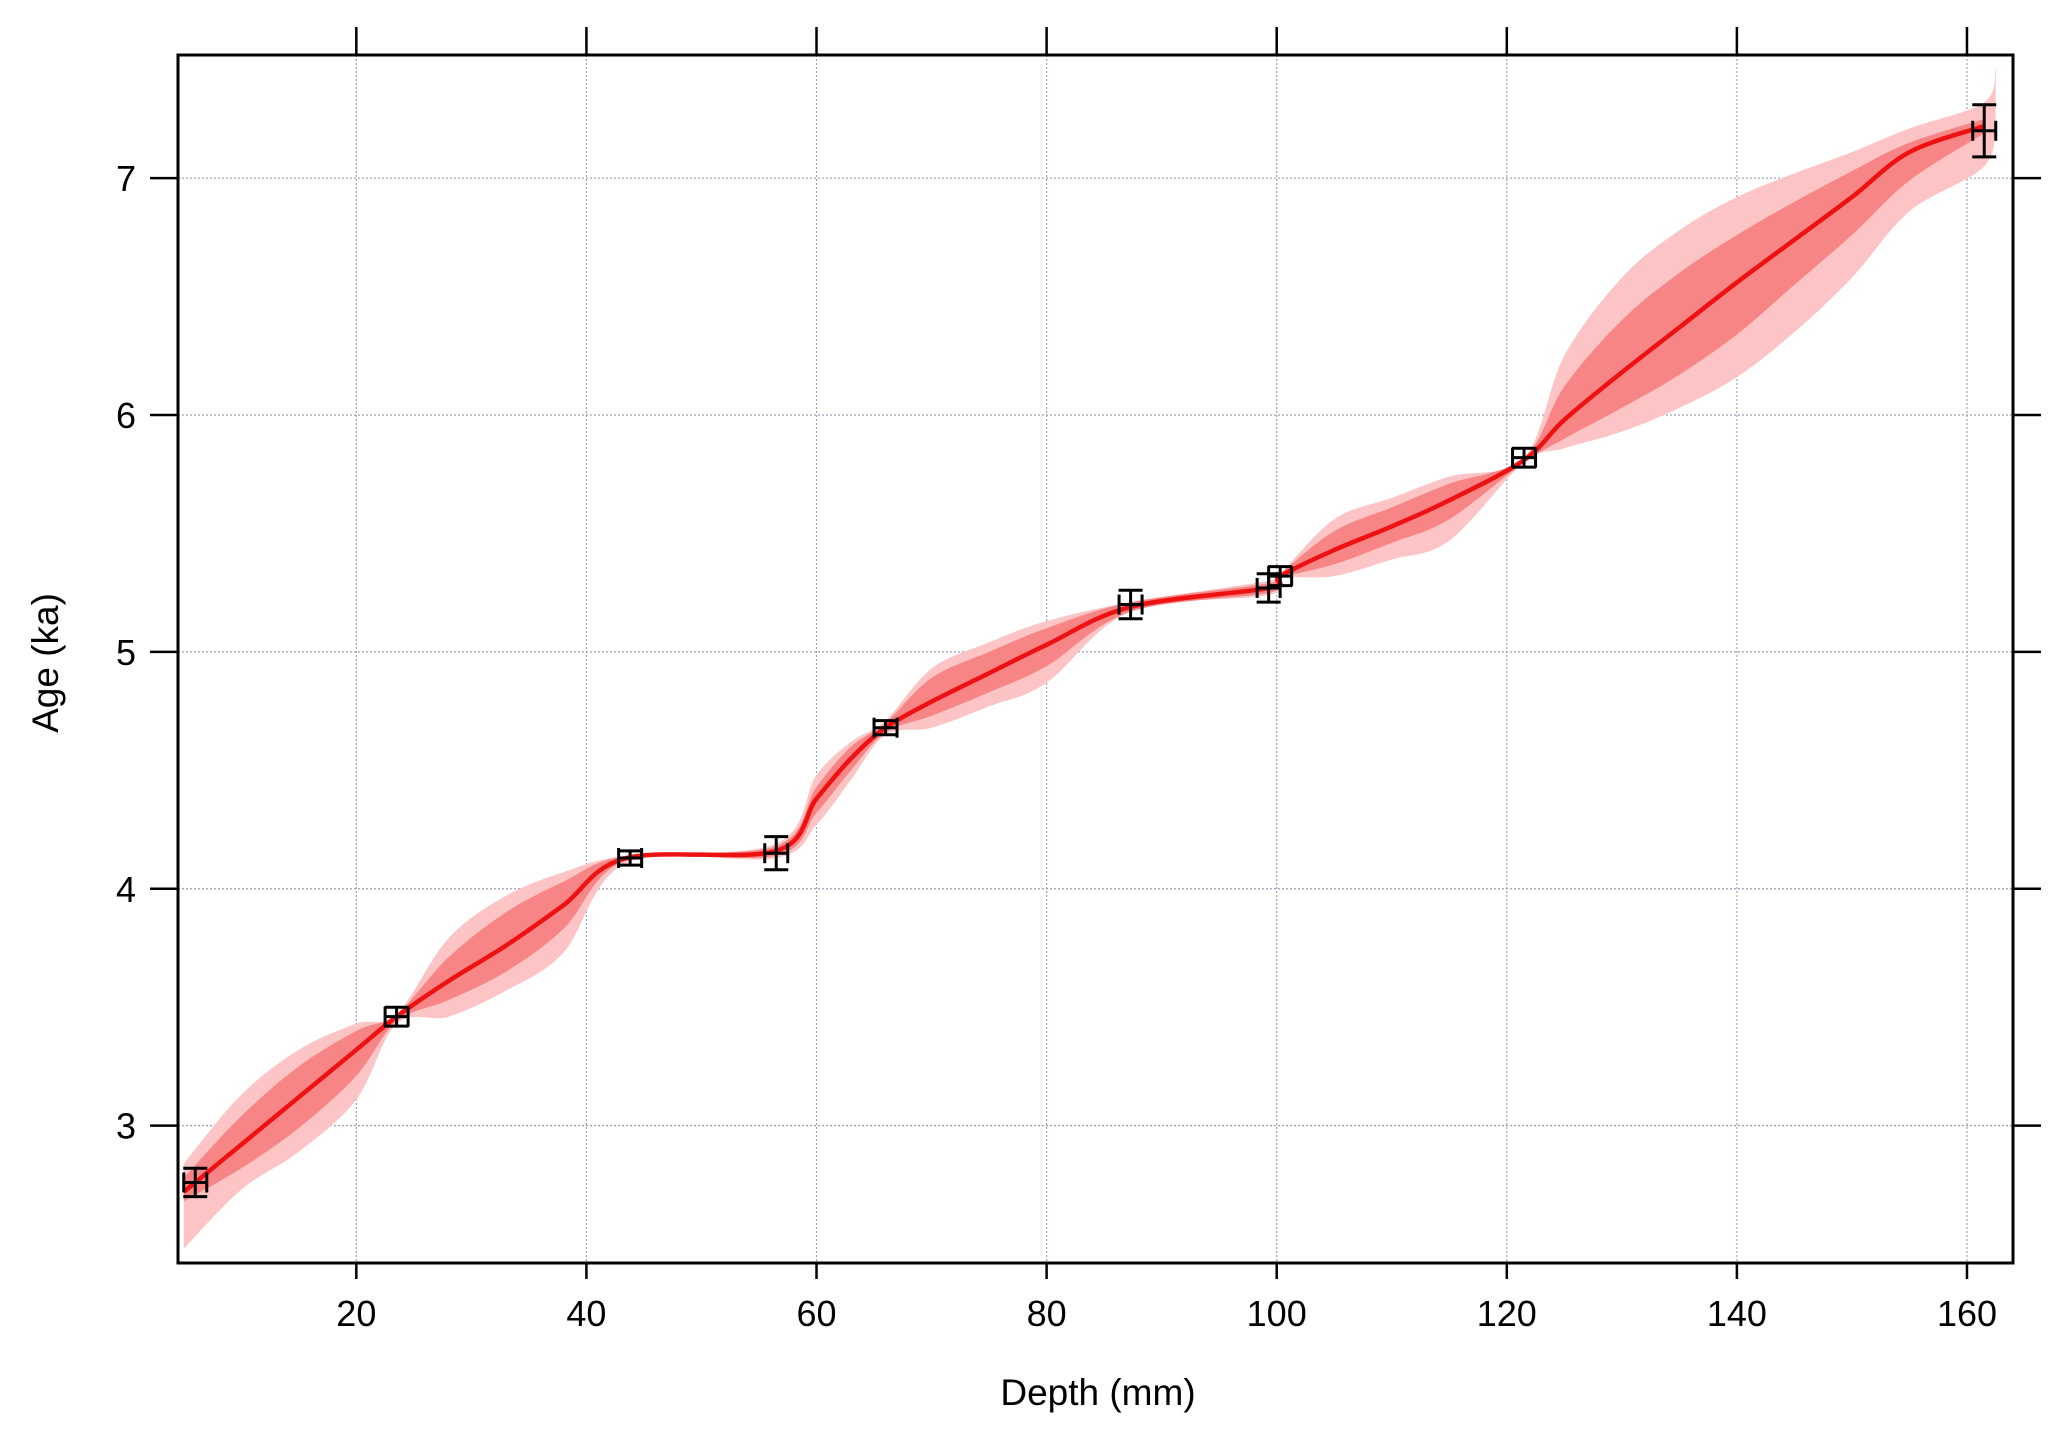 The image size is (2067, 1434). I want to click on x-axis-title: Depth (mm), so click(1097, 1392).